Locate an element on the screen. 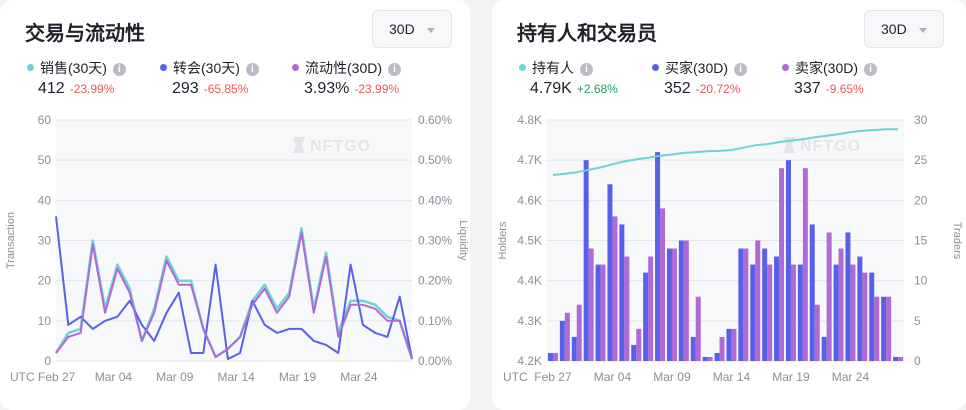 The image size is (966, 410). x-tick-label: Feb 27 is located at coordinates (553, 377).